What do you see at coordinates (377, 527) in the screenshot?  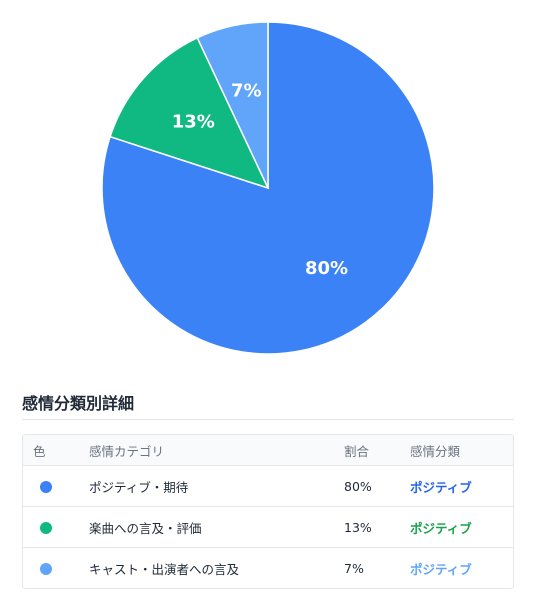 I see `ratio-cell: 13%` at bounding box center [377, 527].